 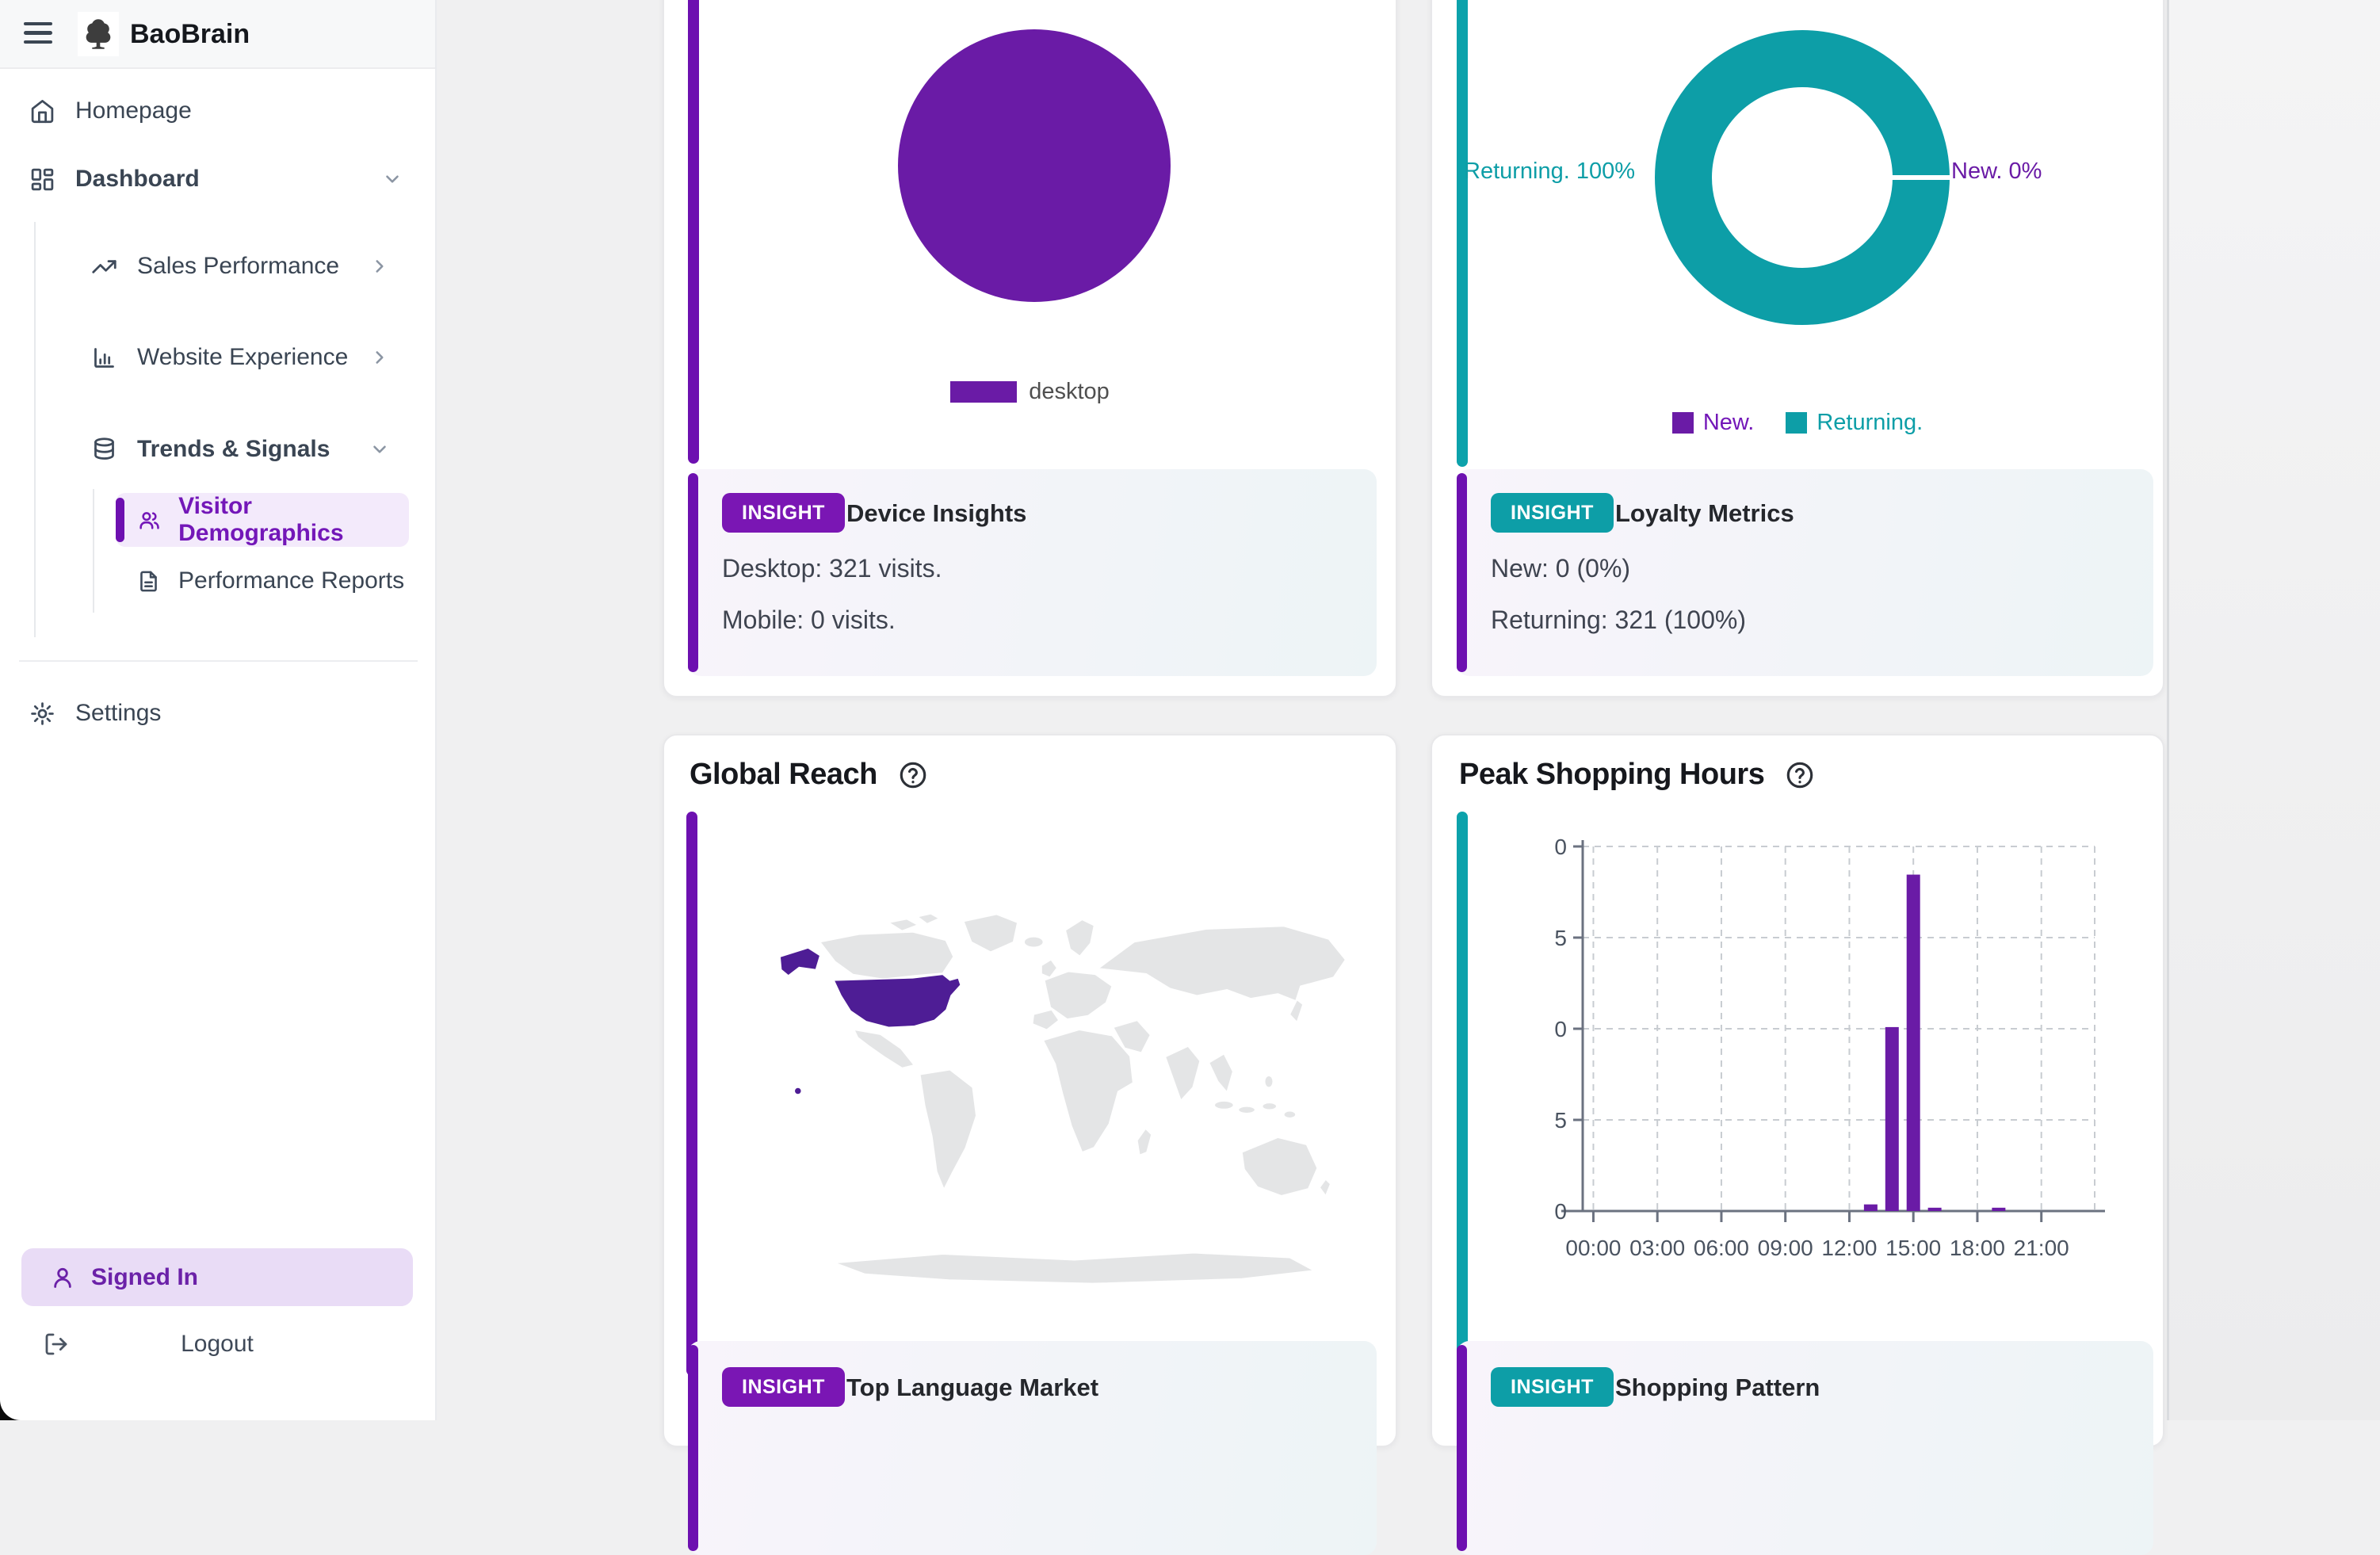 What do you see at coordinates (219, 179) in the screenshot?
I see `sidebar-item-dashboard: Dashboard` at bounding box center [219, 179].